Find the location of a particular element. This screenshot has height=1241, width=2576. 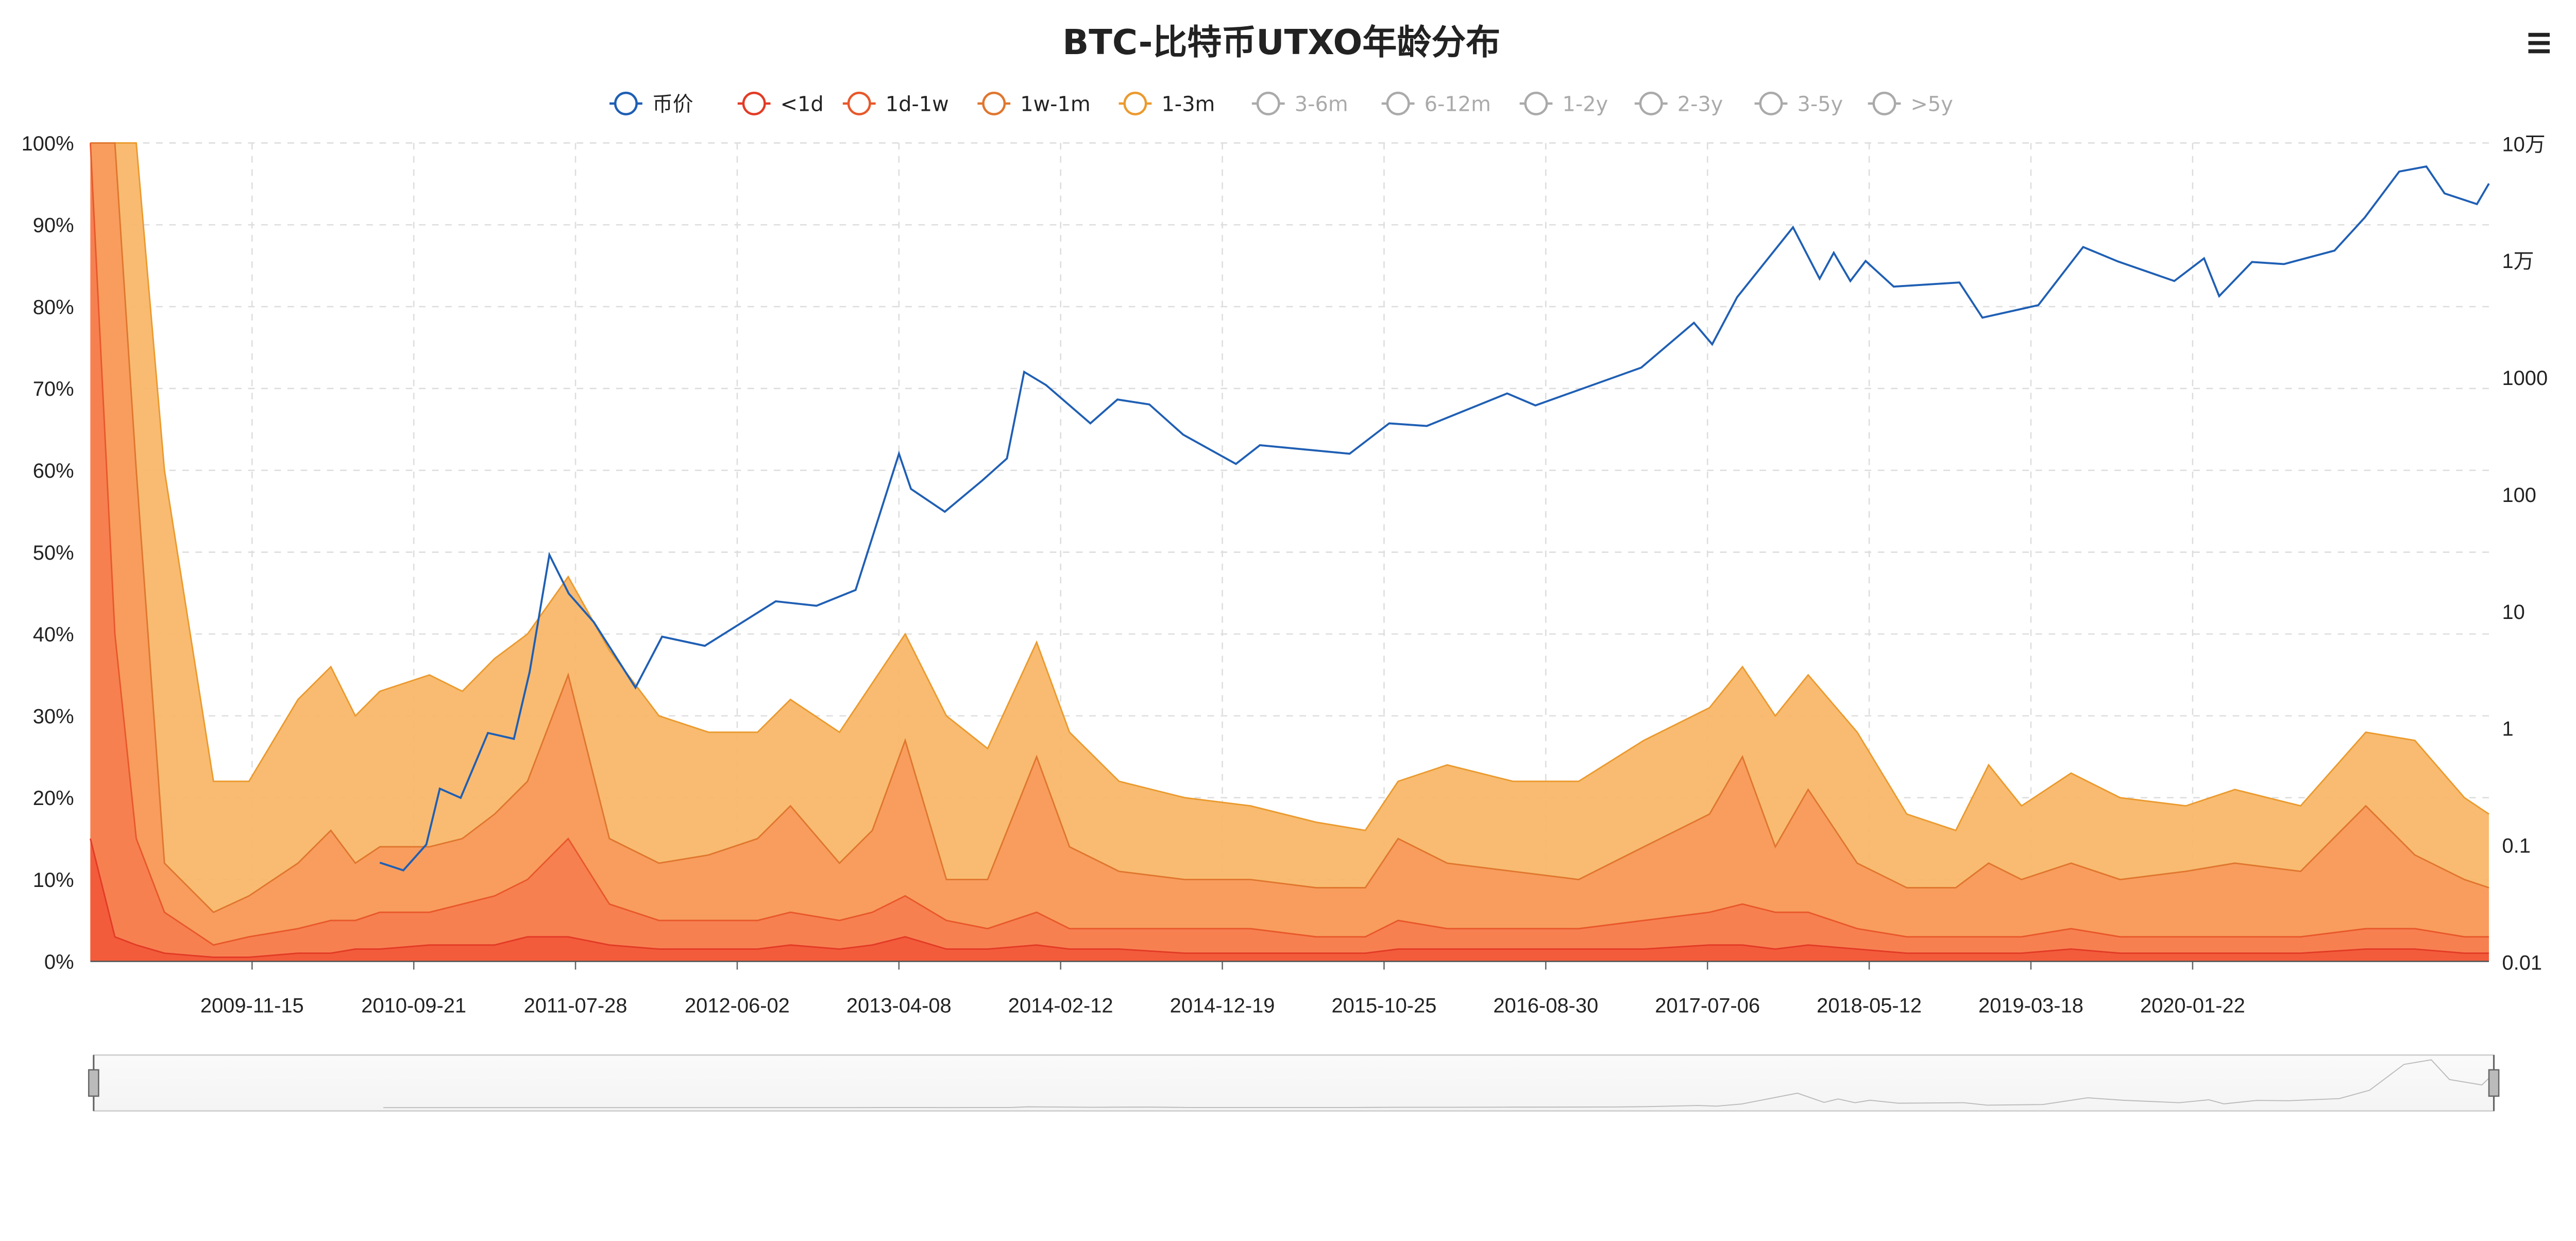

legend-item-1d-1w: 1d-1w is located at coordinates (895, 103).